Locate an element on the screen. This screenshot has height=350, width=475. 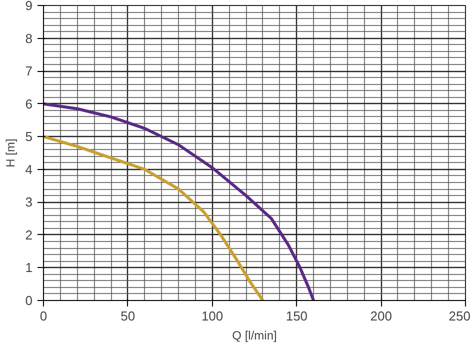
y-tick-label: 2 is located at coordinates (29, 234).